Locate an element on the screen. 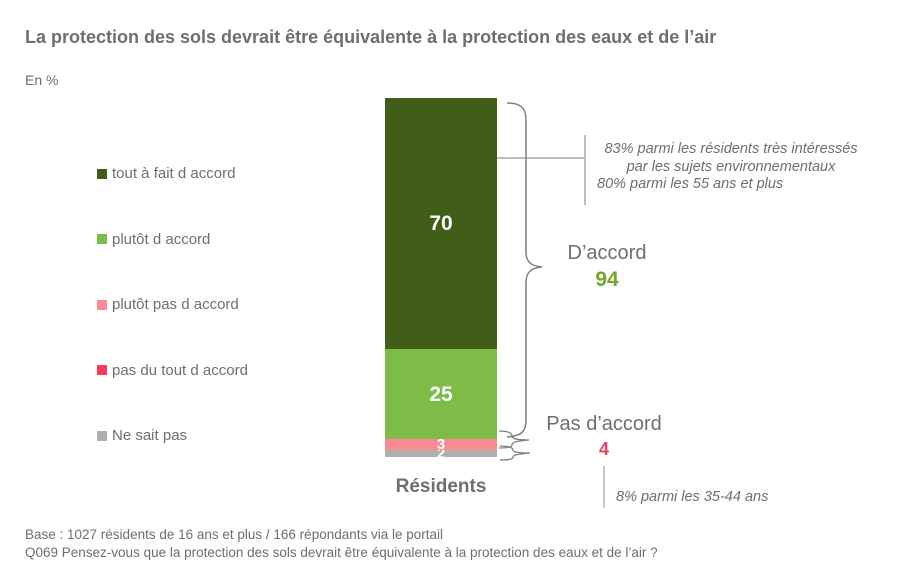  aggregate-pas-accord-label: Pas d’accord is located at coordinates (604, 424).